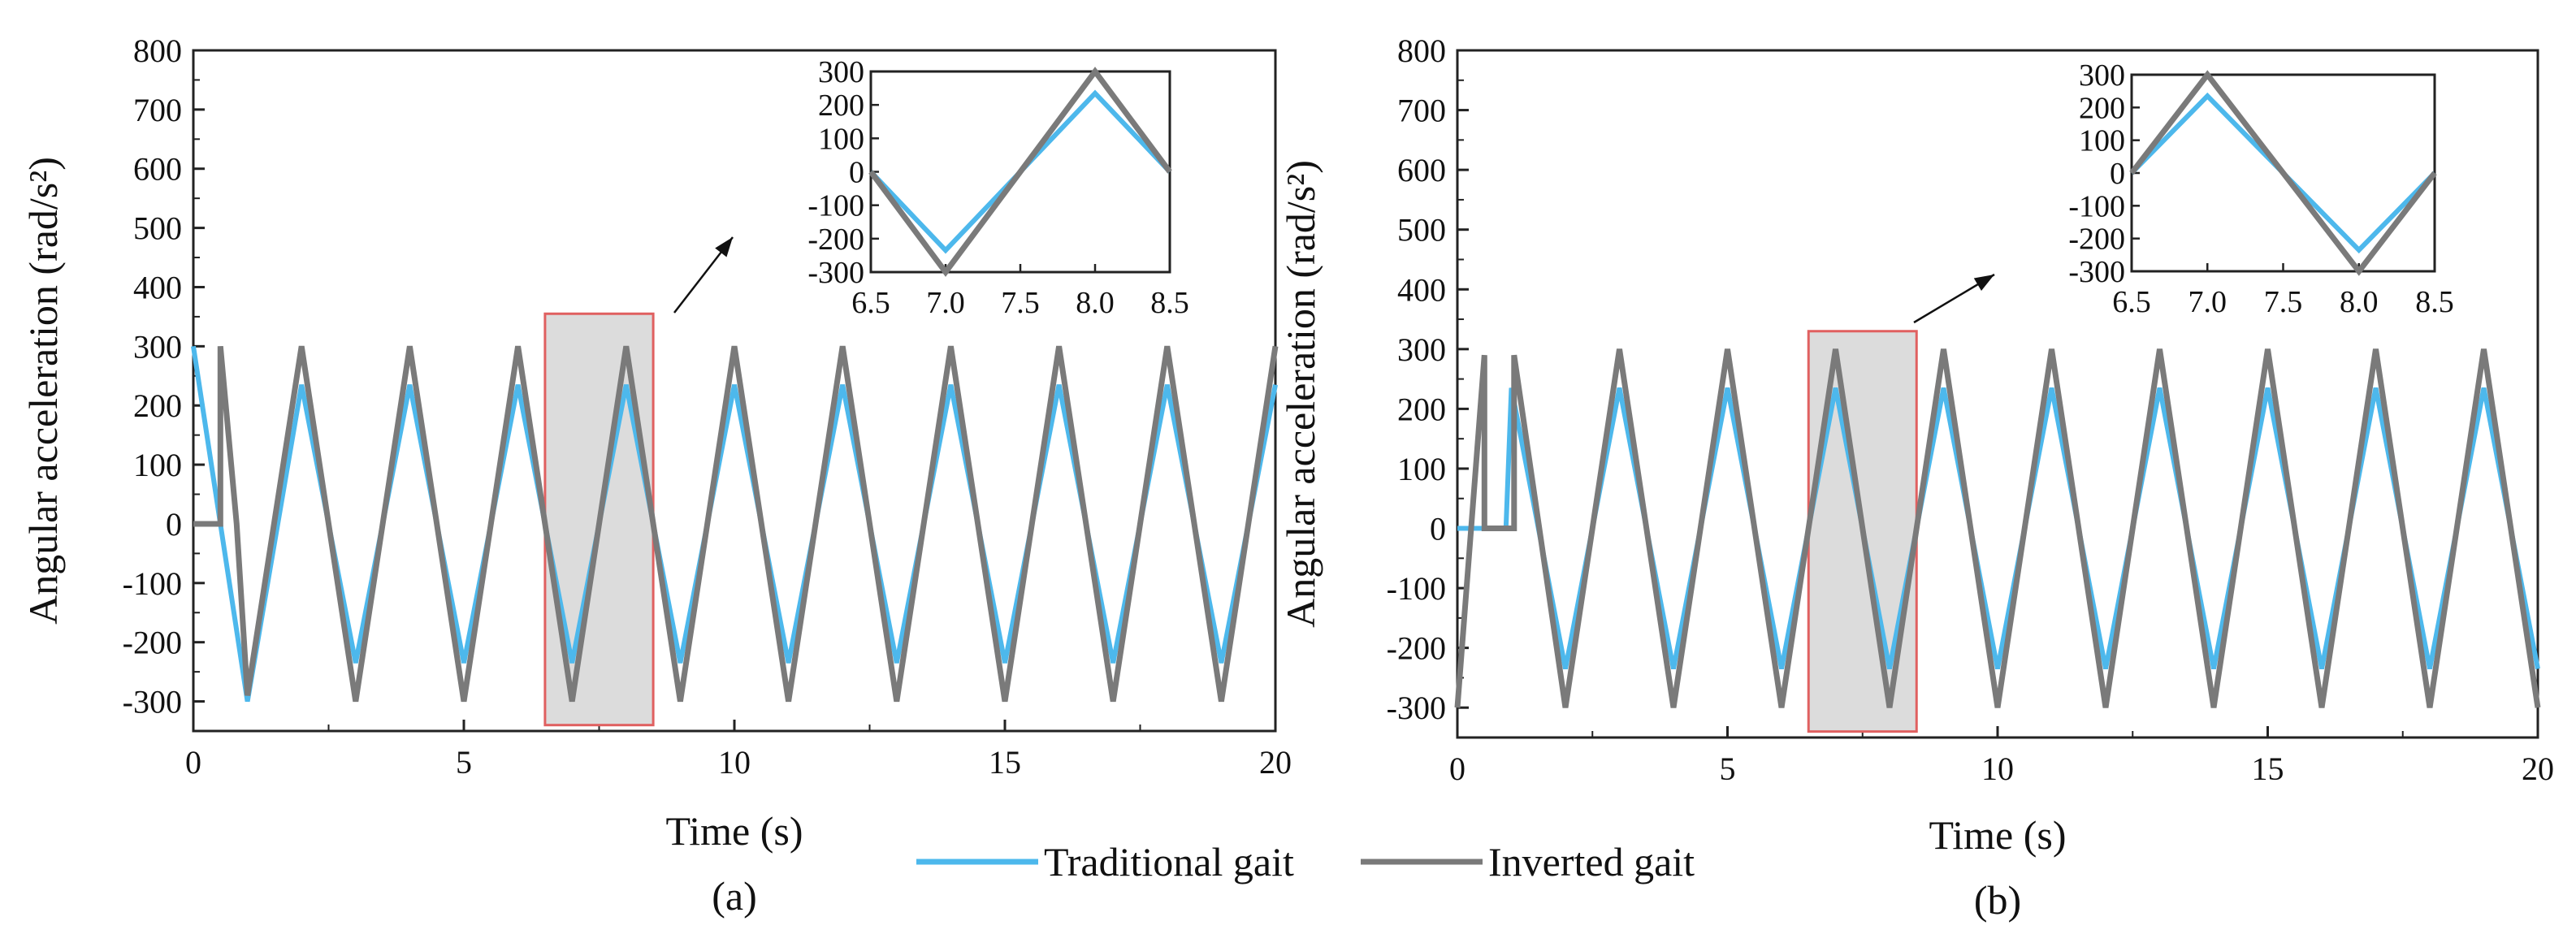  What do you see at coordinates (1169, 862) in the screenshot?
I see `legend-traditional-label: Traditional gait` at bounding box center [1169, 862].